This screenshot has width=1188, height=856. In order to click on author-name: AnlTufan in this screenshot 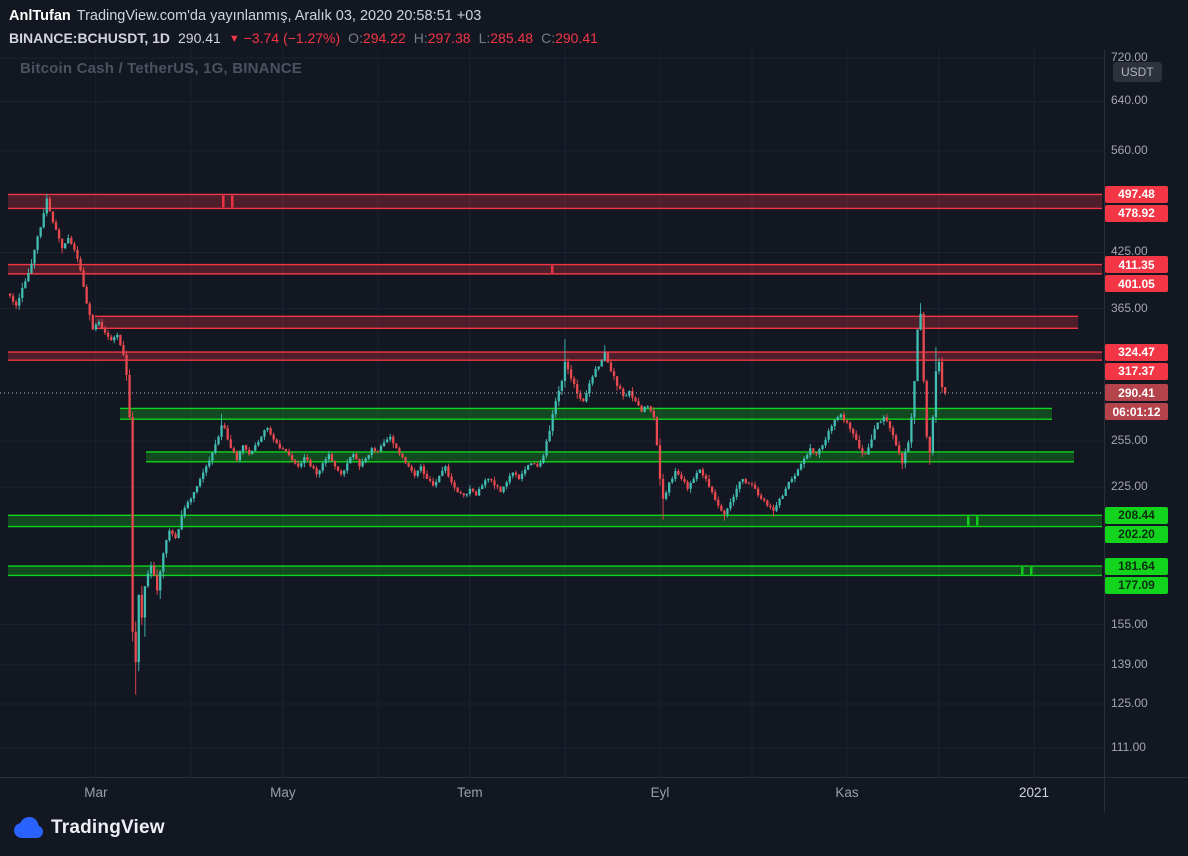, I will do `click(40, 16)`.